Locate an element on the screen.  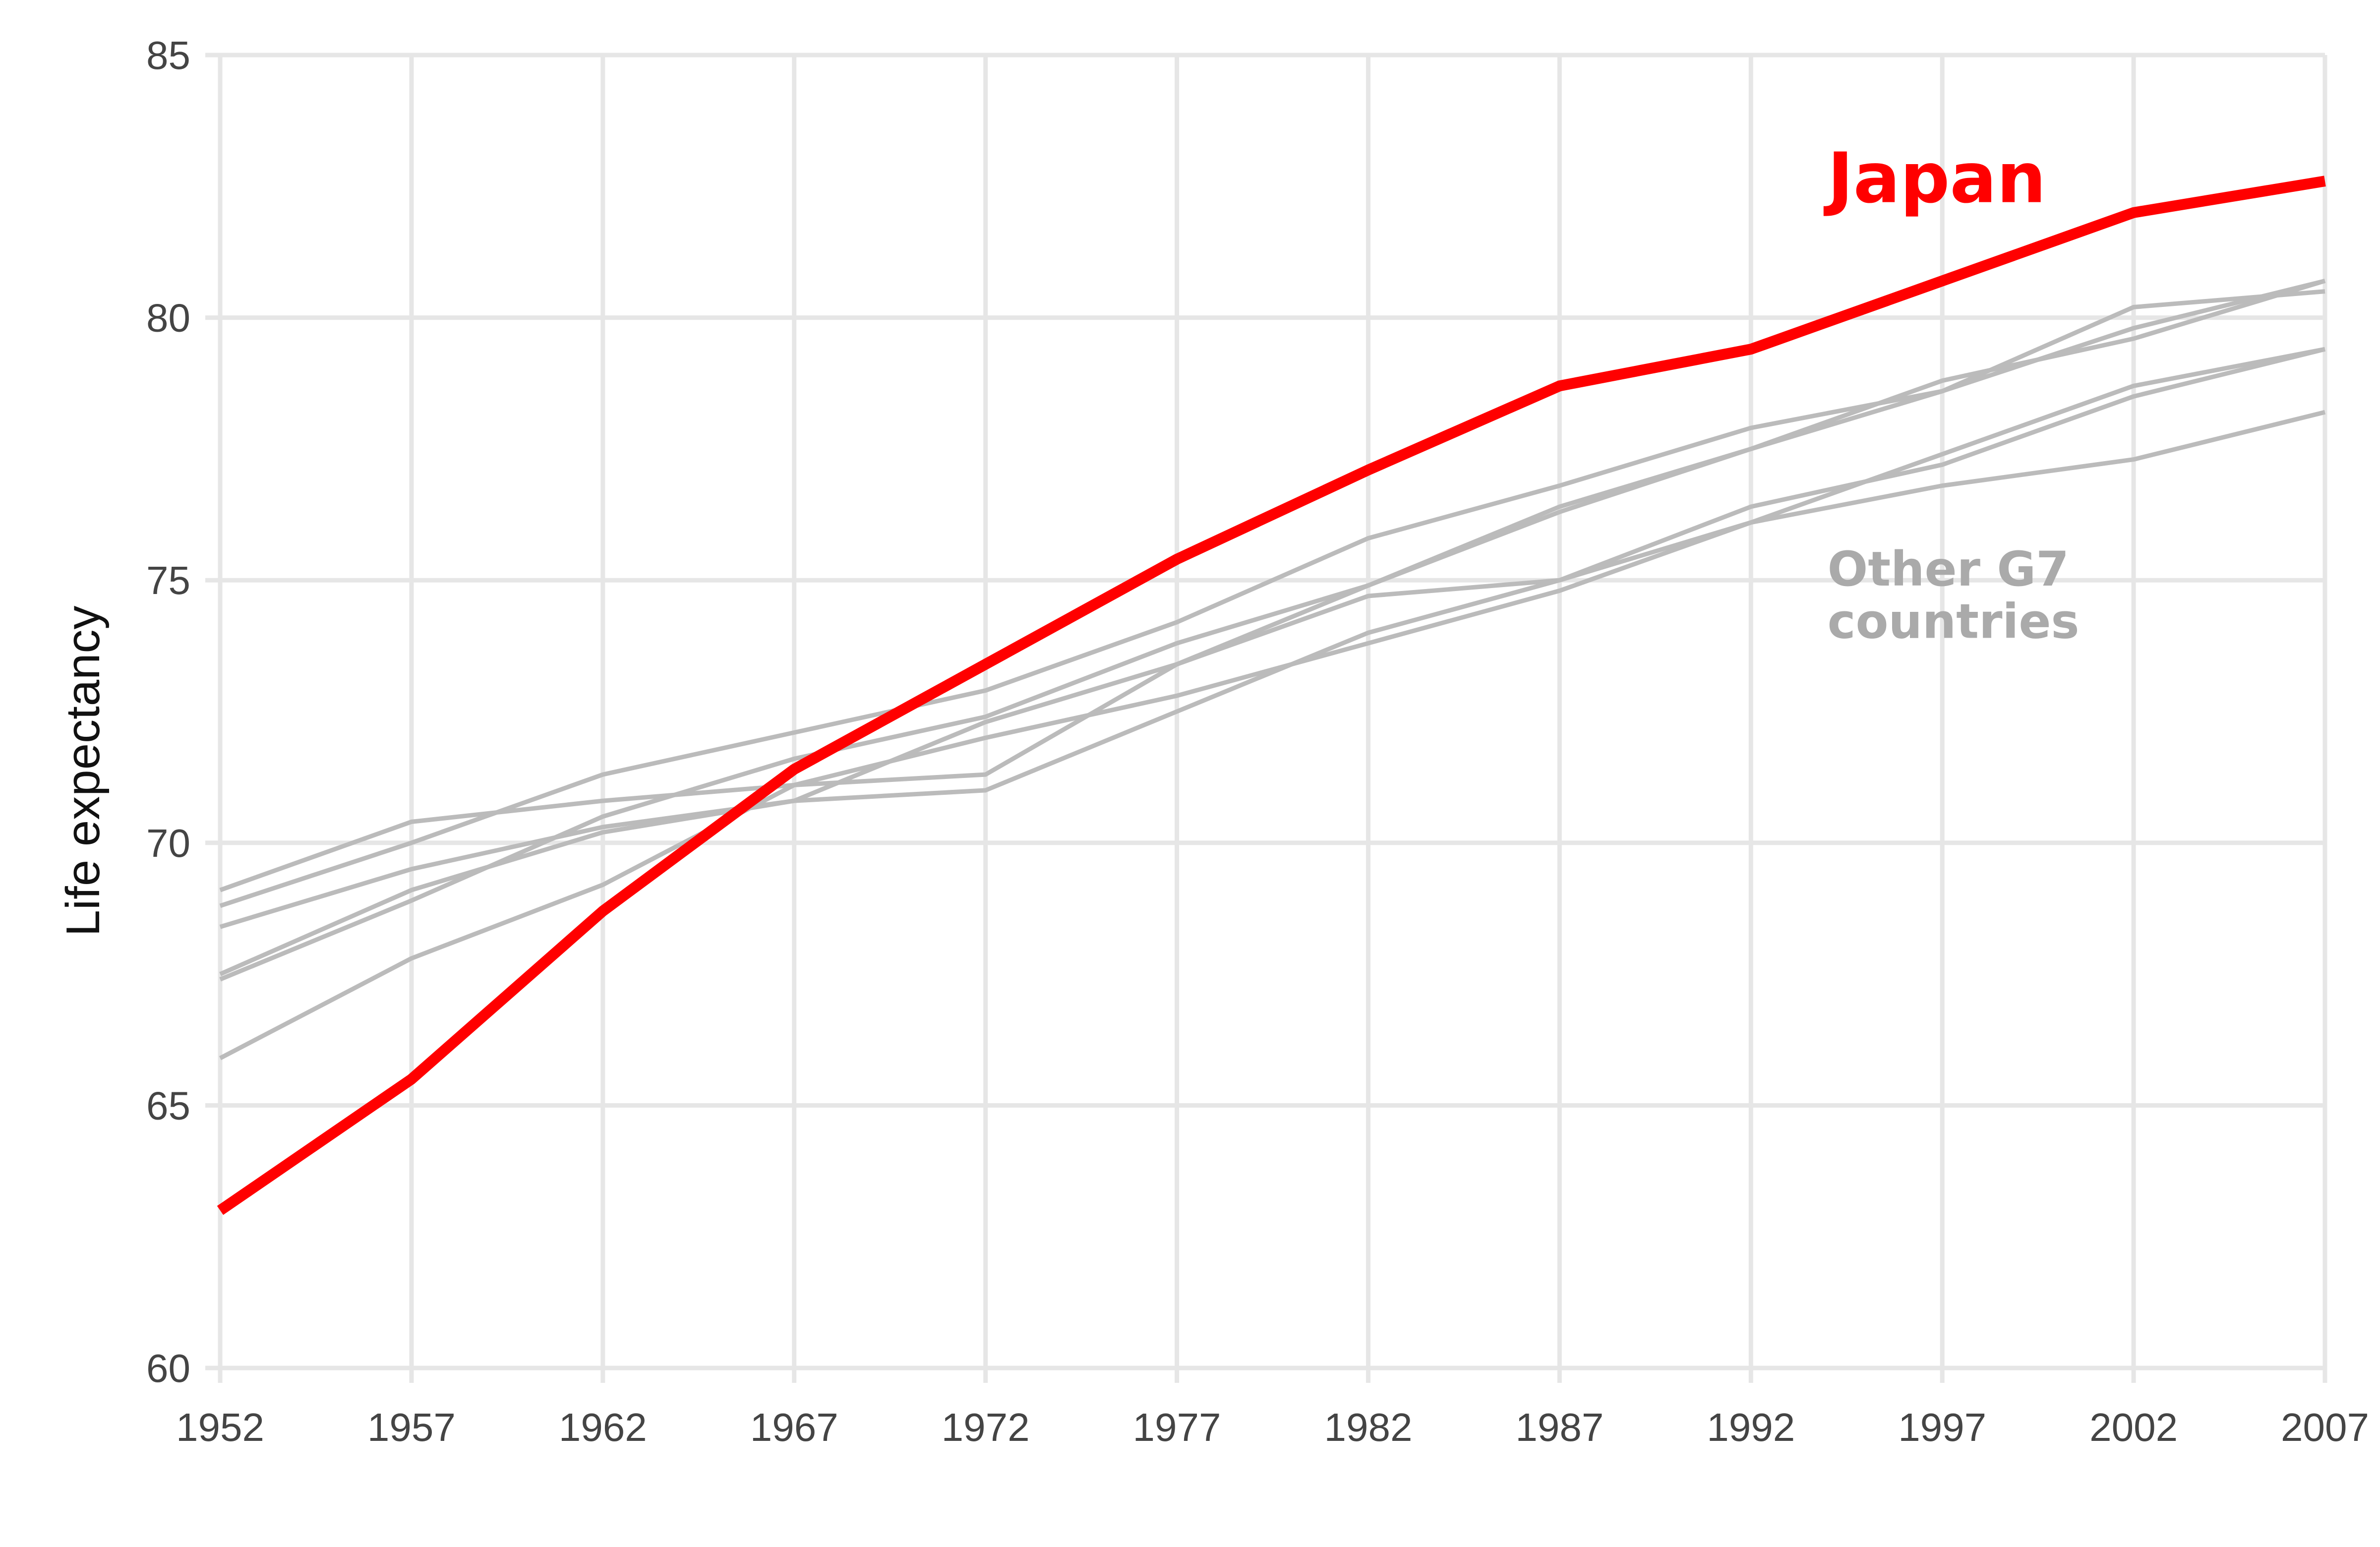
japan-label: Japan is located at coordinates (1935, 178).